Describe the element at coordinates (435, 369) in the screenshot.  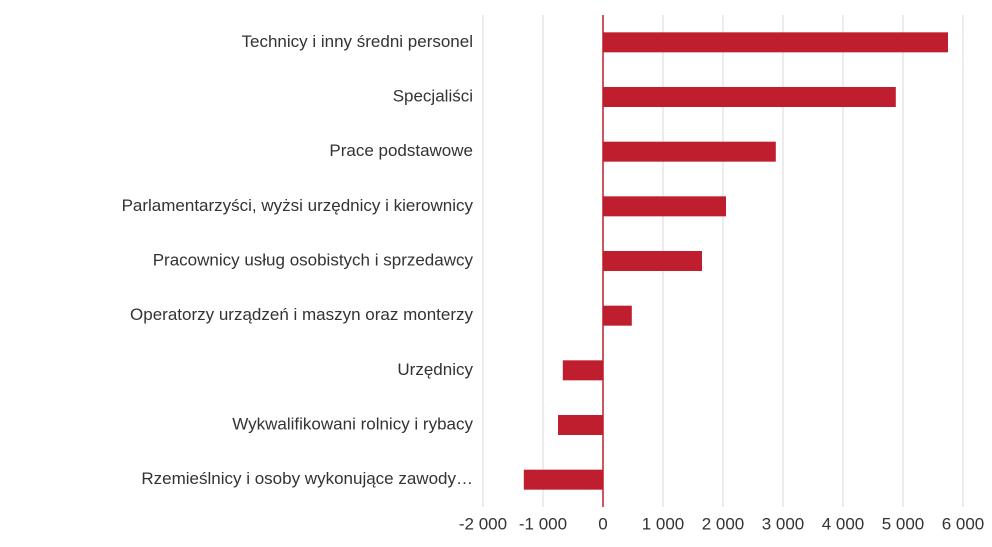
I see `y-tick-label: Urzędnicy` at that location.